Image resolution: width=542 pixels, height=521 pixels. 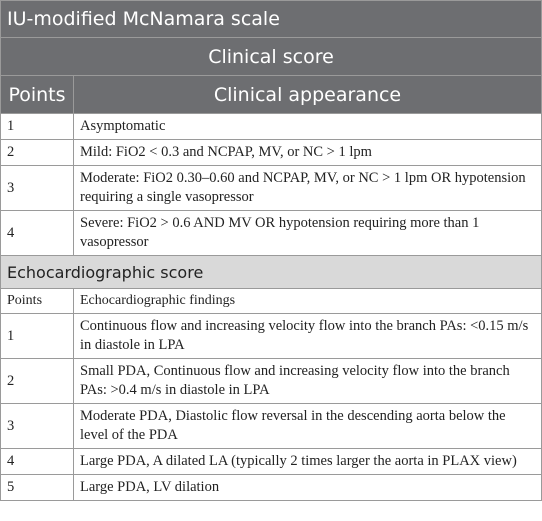 I want to click on data-row: 5 Large PDA, LV dilation, so click(x=271, y=487).